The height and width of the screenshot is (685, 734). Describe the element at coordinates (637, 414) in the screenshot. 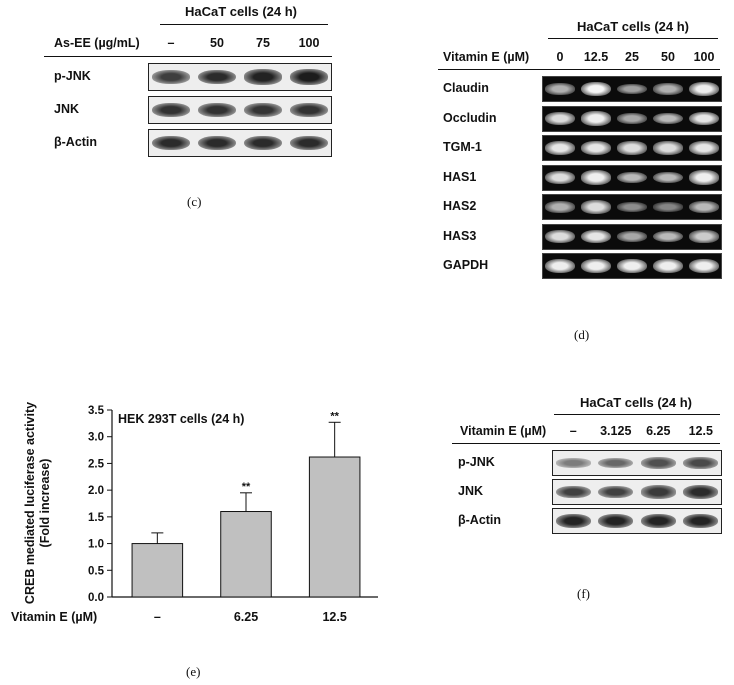

I see `panel-f-header-rule` at that location.